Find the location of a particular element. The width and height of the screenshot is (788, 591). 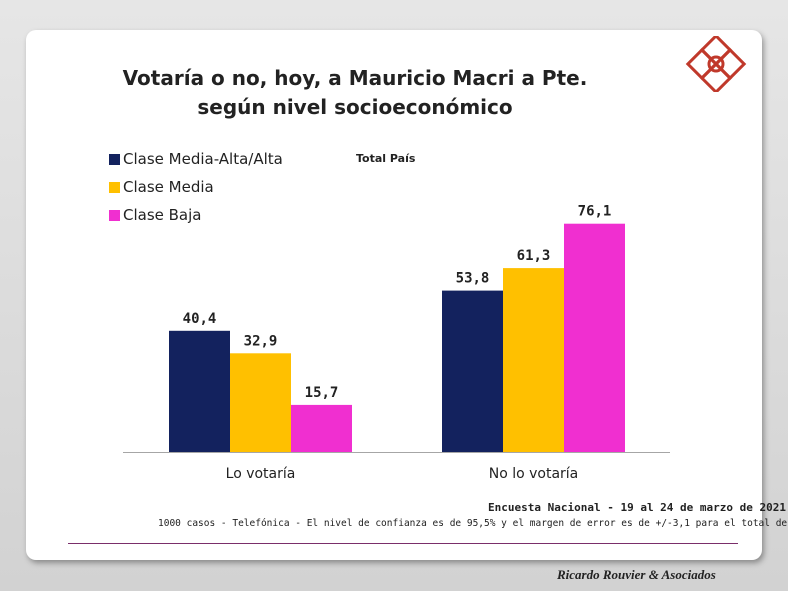

bar-value-label: 40,4 is located at coordinates (200, 319).